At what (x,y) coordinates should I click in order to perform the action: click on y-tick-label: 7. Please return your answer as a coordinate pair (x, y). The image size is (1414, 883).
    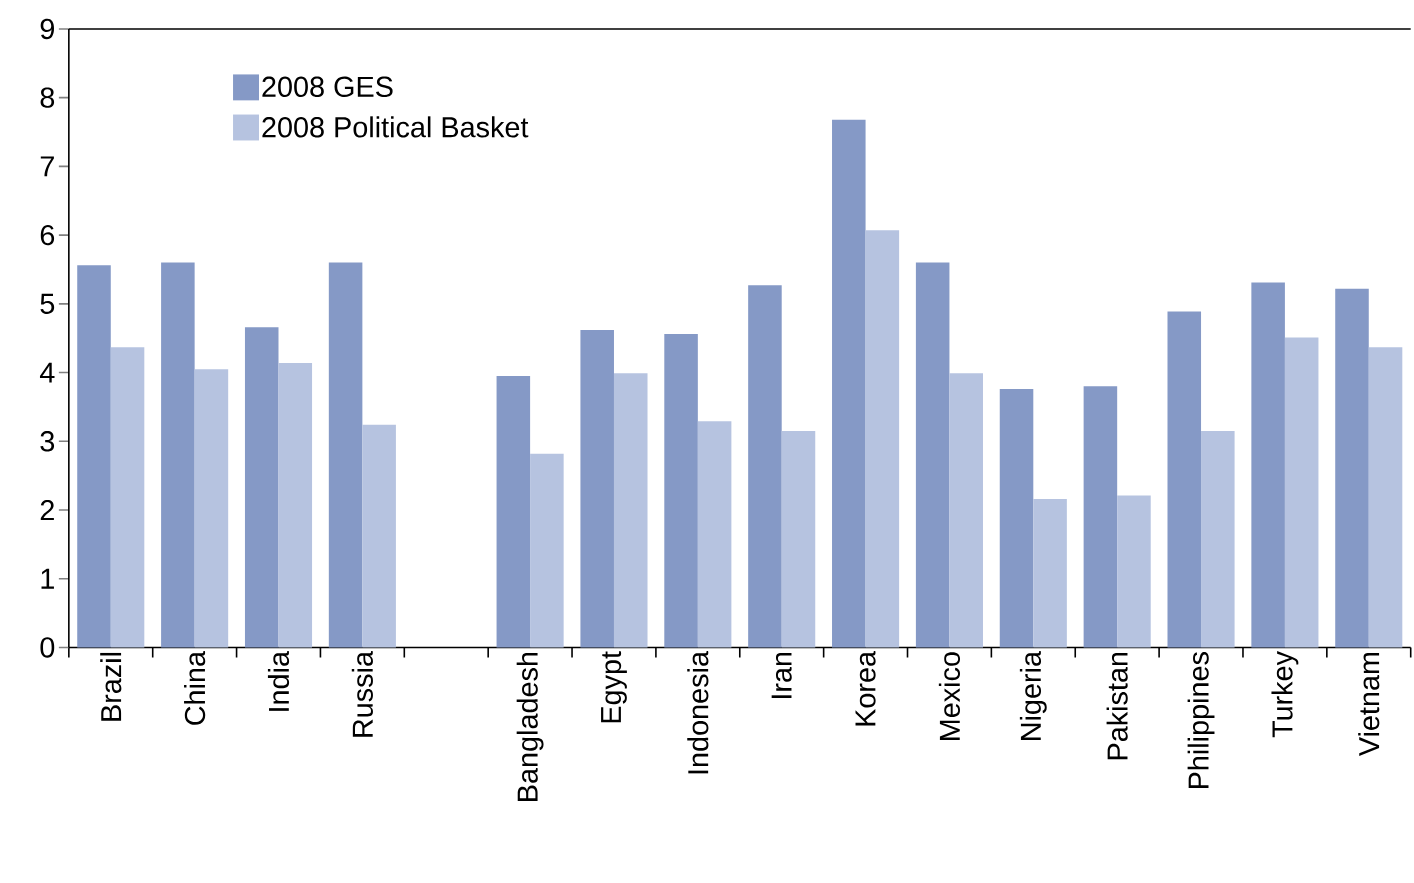
    Looking at the image, I should click on (47, 166).